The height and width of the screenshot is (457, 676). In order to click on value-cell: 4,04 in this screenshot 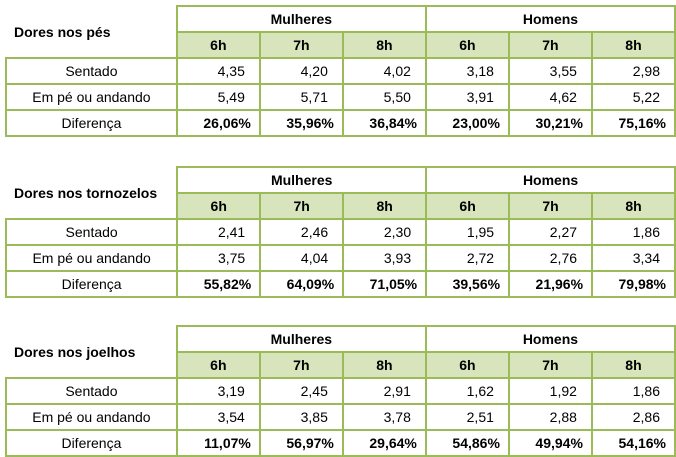, I will do `click(302, 258)`.